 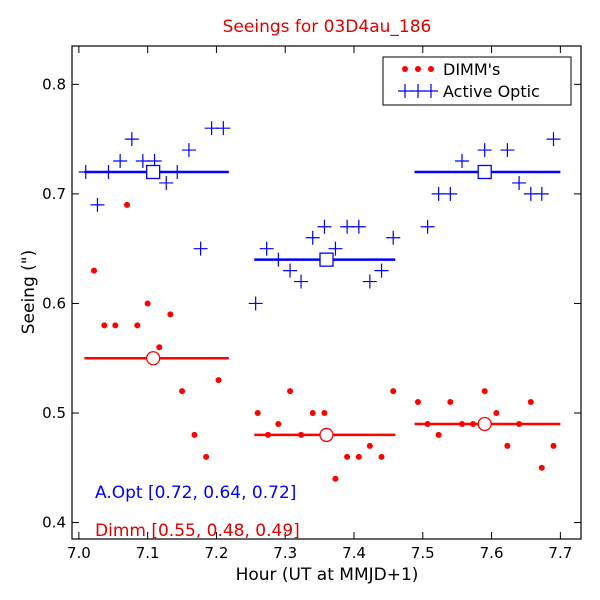 What do you see at coordinates (560, 553) in the screenshot?
I see `x-tick-label: 7.7` at bounding box center [560, 553].